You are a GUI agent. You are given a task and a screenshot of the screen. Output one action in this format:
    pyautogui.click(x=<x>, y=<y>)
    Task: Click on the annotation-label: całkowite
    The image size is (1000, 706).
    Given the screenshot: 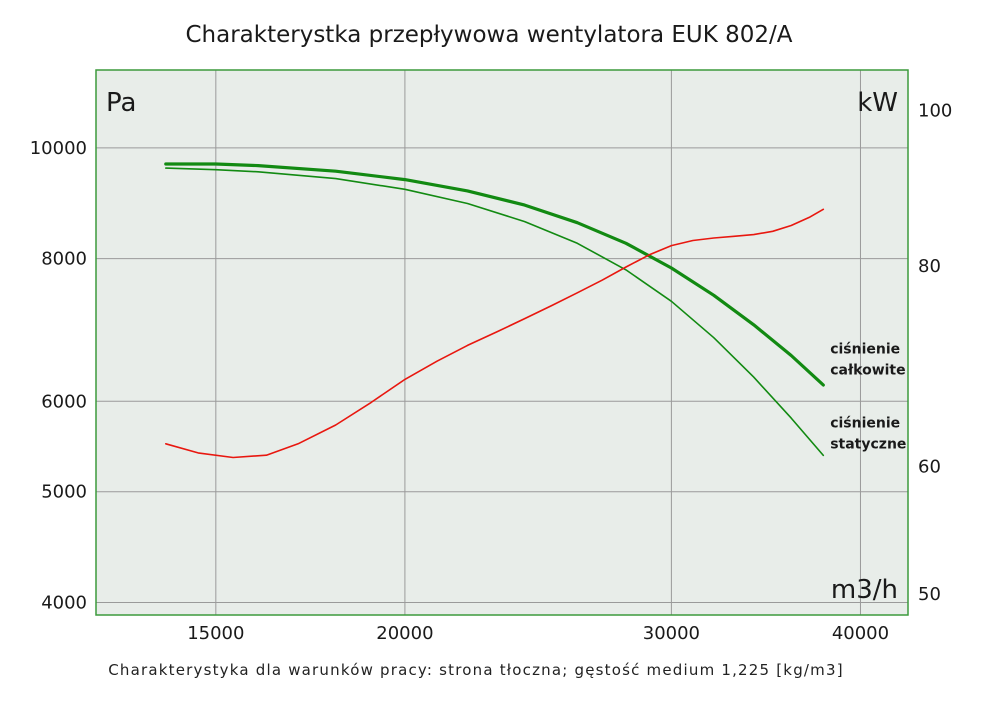 What is the action you would take?
    pyautogui.click(x=867, y=371)
    